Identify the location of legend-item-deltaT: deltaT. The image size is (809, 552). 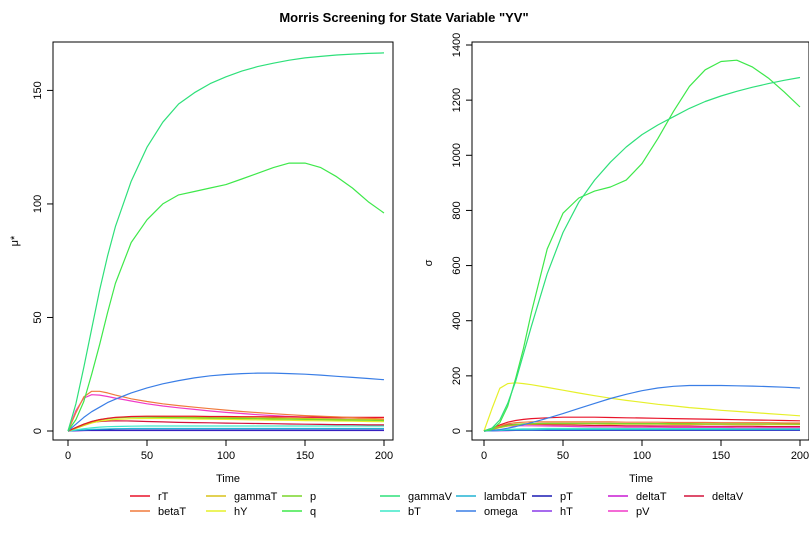
(637, 497).